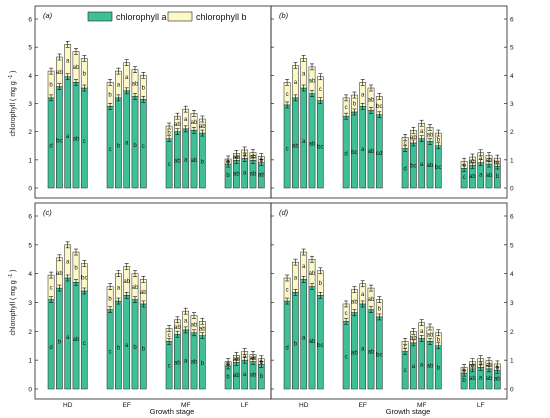 This screenshot has width=550, height=418. I want to click on legend-swatch-chlorophyll-a, so click(100, 16).